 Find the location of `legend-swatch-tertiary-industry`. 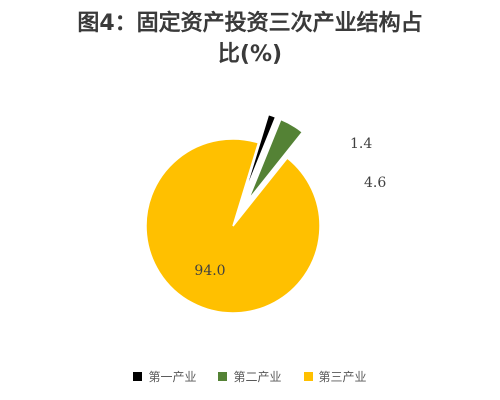

legend-swatch-tertiary-industry is located at coordinates (308, 376).